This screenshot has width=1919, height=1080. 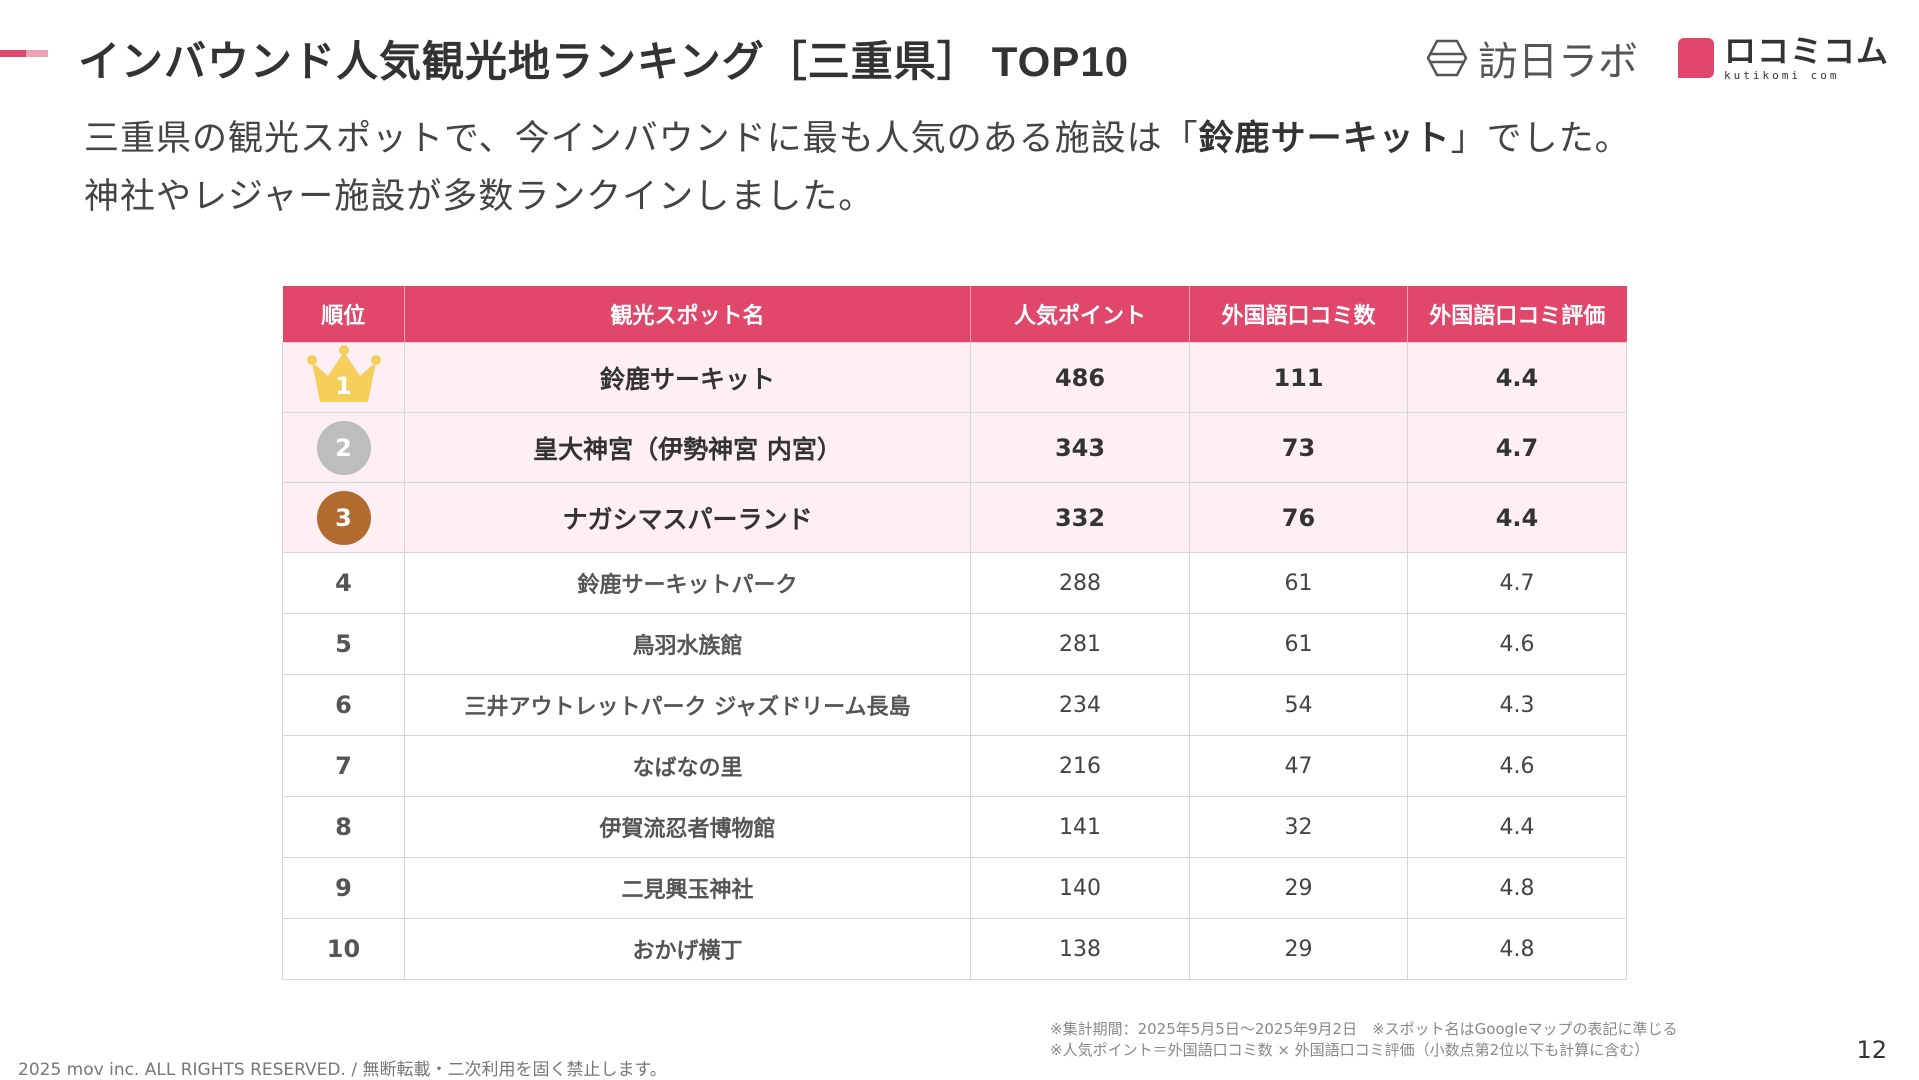 What do you see at coordinates (687, 447) in the screenshot?
I see `spot-name: 皇大神宮（伊勢神宮 内宮）` at bounding box center [687, 447].